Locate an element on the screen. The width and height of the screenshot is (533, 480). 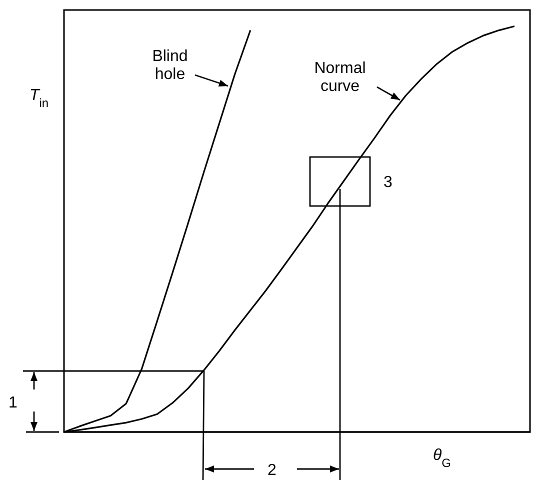
annotation: Blind hole is located at coordinates (170, 65).